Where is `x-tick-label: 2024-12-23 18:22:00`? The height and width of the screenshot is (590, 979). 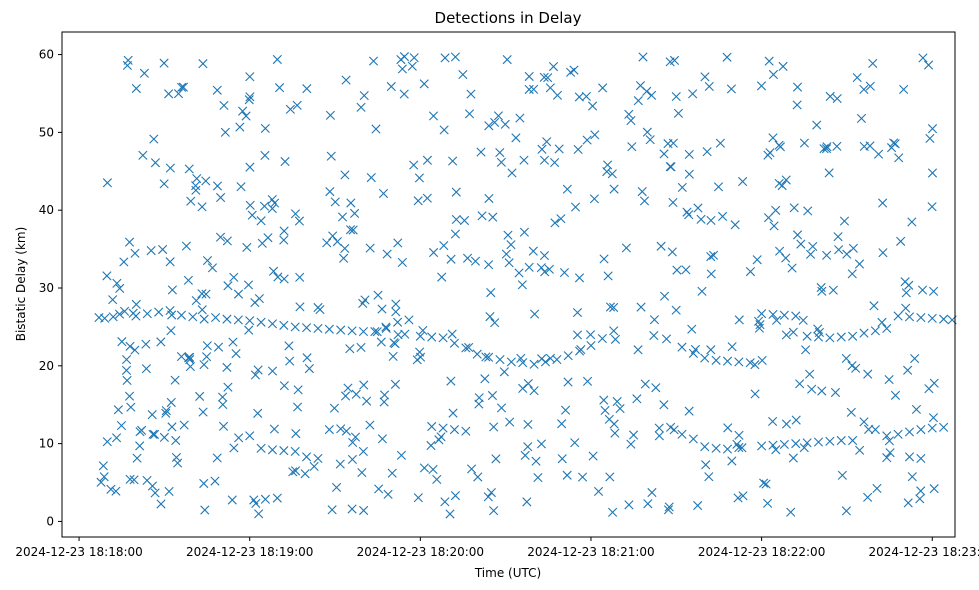 x-tick-label: 2024-12-23 18:22:00 is located at coordinates (761, 552).